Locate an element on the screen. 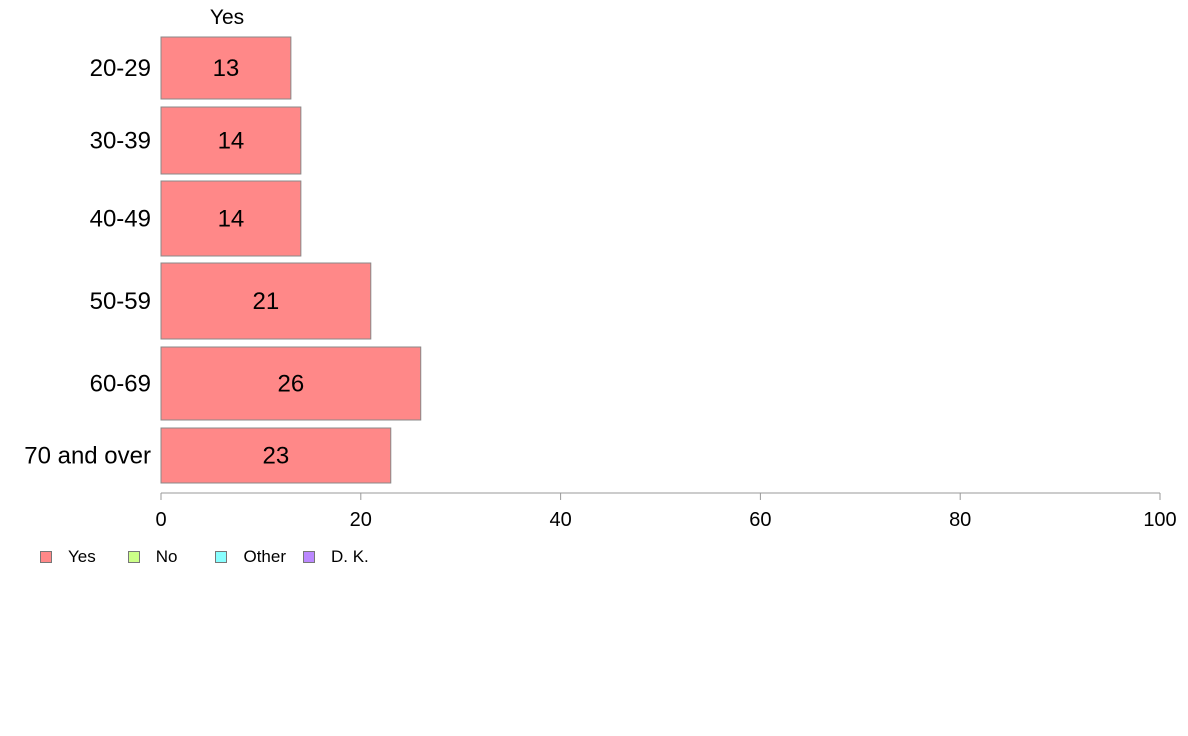  x-tick-label-80: 80 is located at coordinates (960, 520).